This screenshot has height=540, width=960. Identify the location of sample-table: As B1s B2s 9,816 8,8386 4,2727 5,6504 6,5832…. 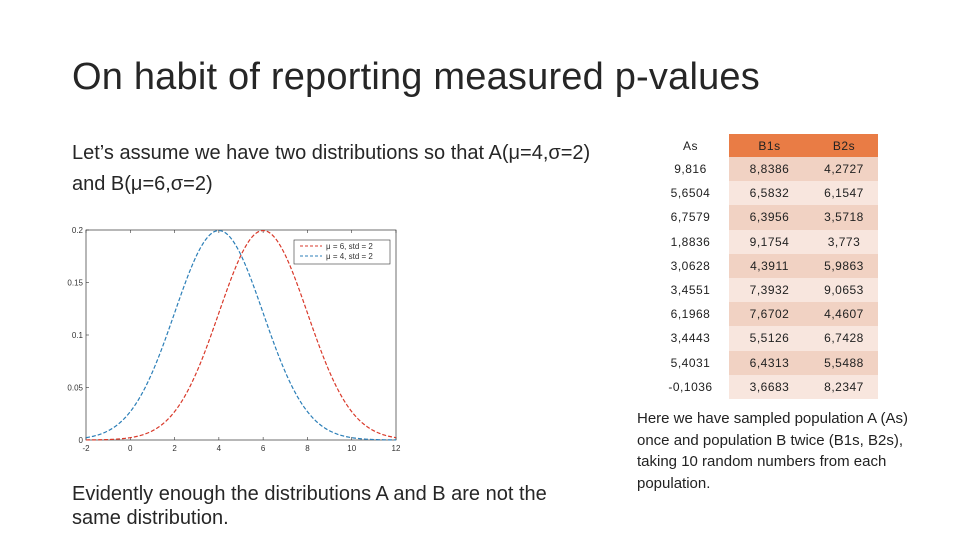
(765, 266).